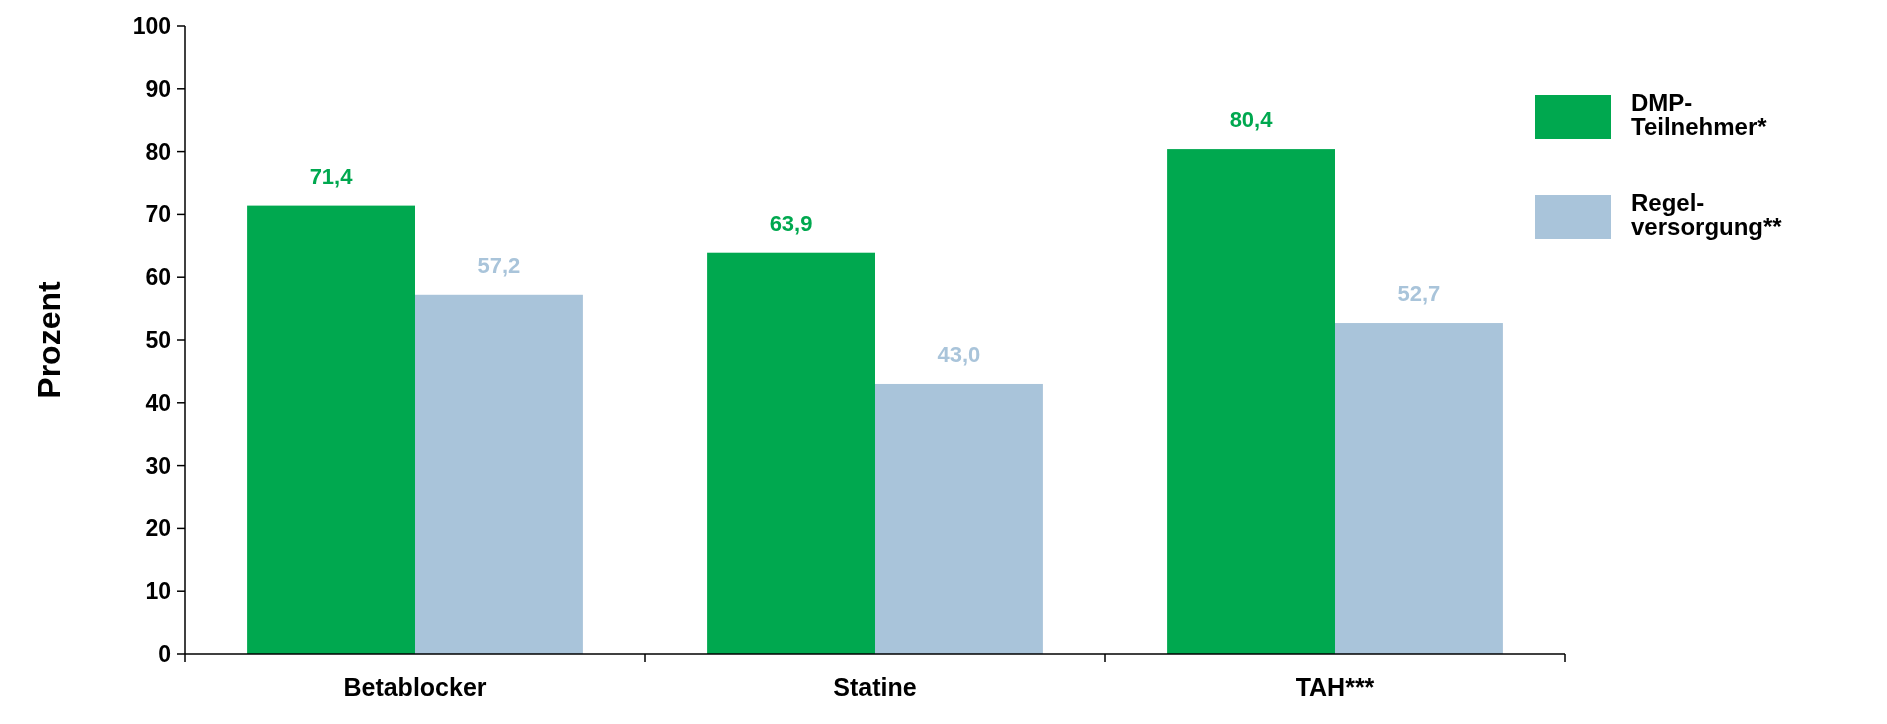 The image size is (1887, 724). Describe the element at coordinates (158, 88) in the screenshot. I see `y-tick-label: 90` at that location.